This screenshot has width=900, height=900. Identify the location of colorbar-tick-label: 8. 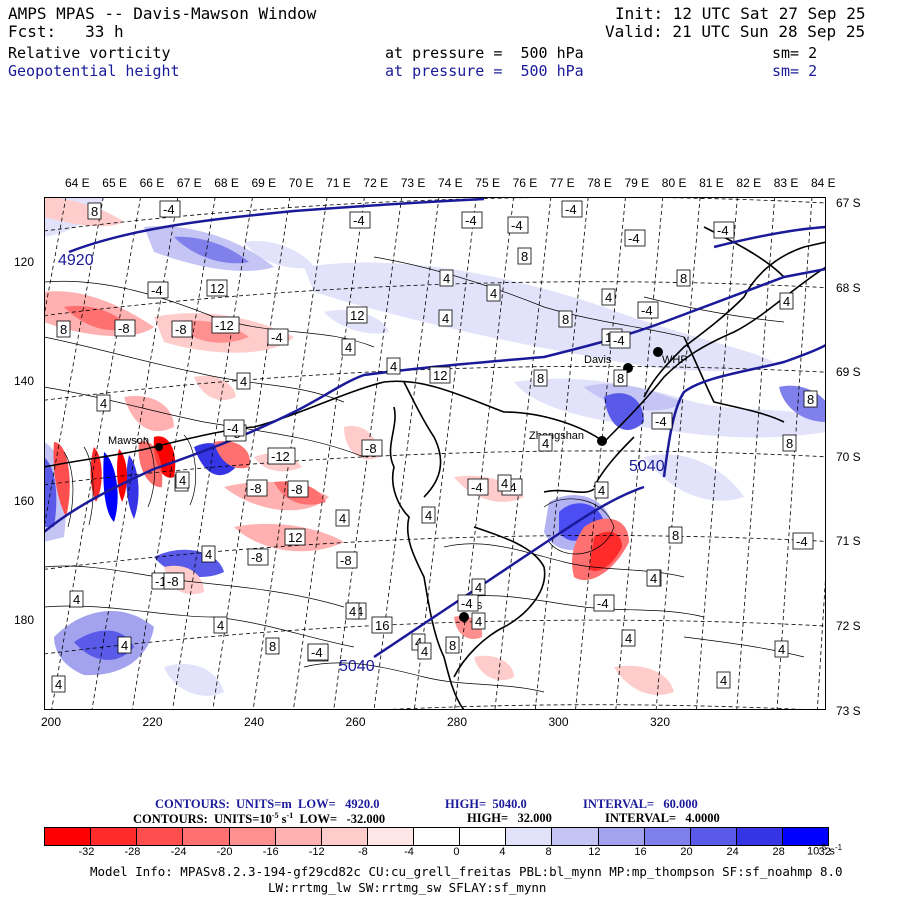
(548, 852).